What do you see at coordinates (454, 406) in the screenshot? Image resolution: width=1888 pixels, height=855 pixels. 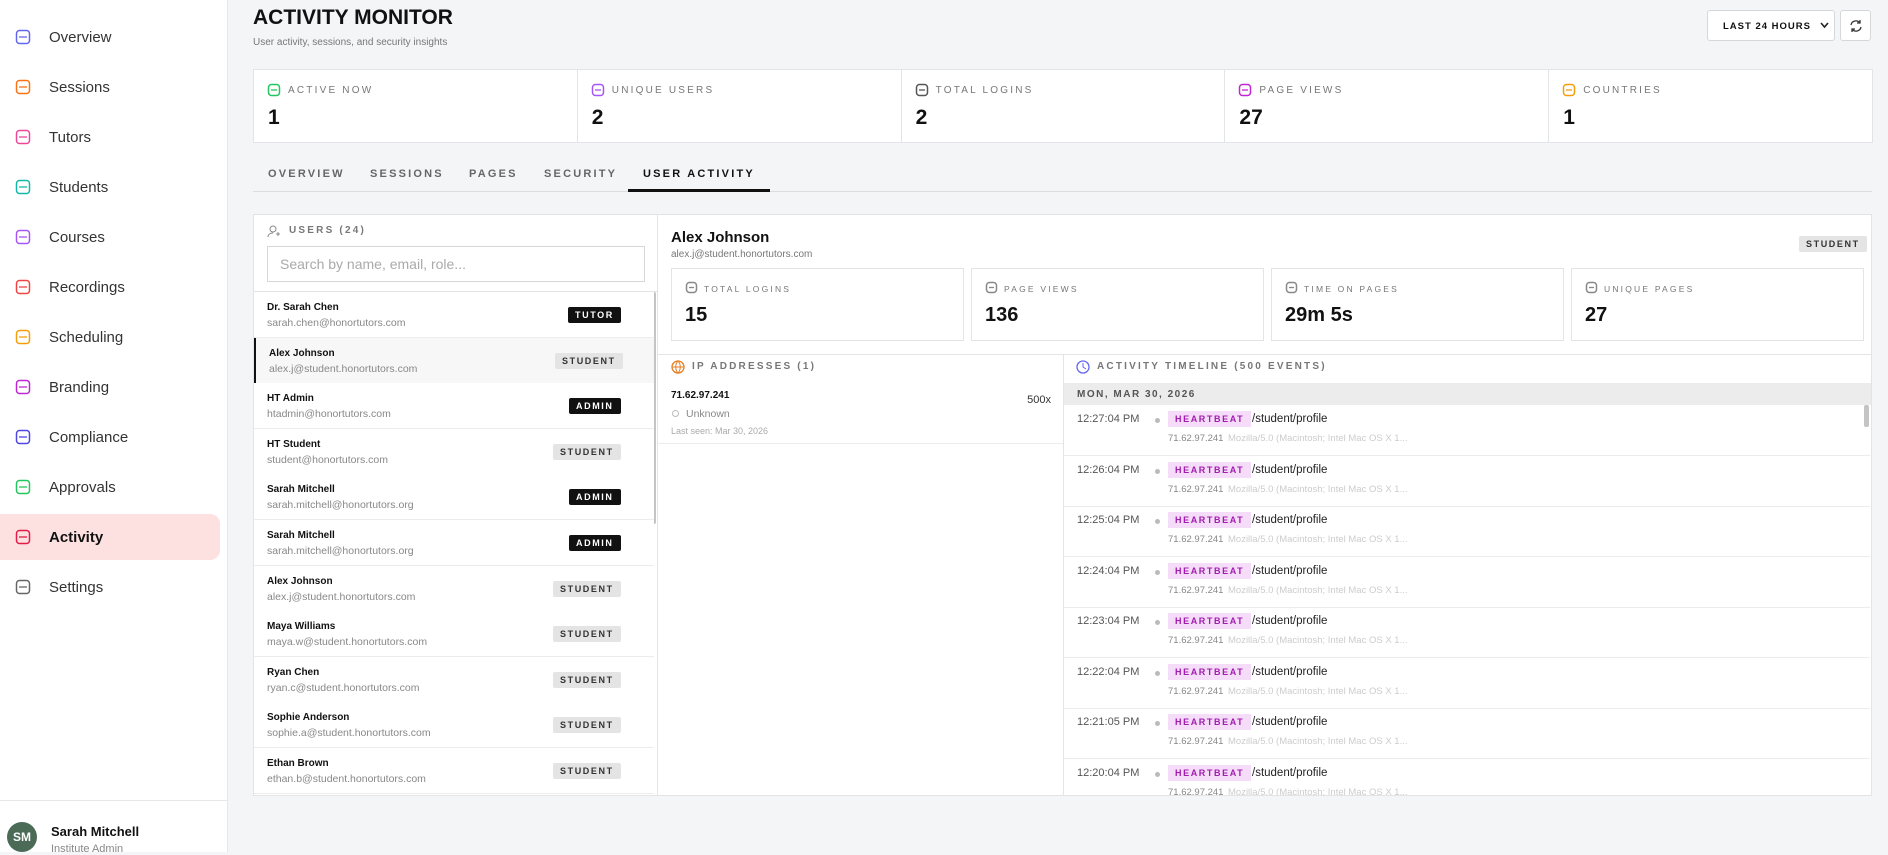 I see `user-row: HT Admin htadmin@honortutors.com ADMIN` at bounding box center [454, 406].